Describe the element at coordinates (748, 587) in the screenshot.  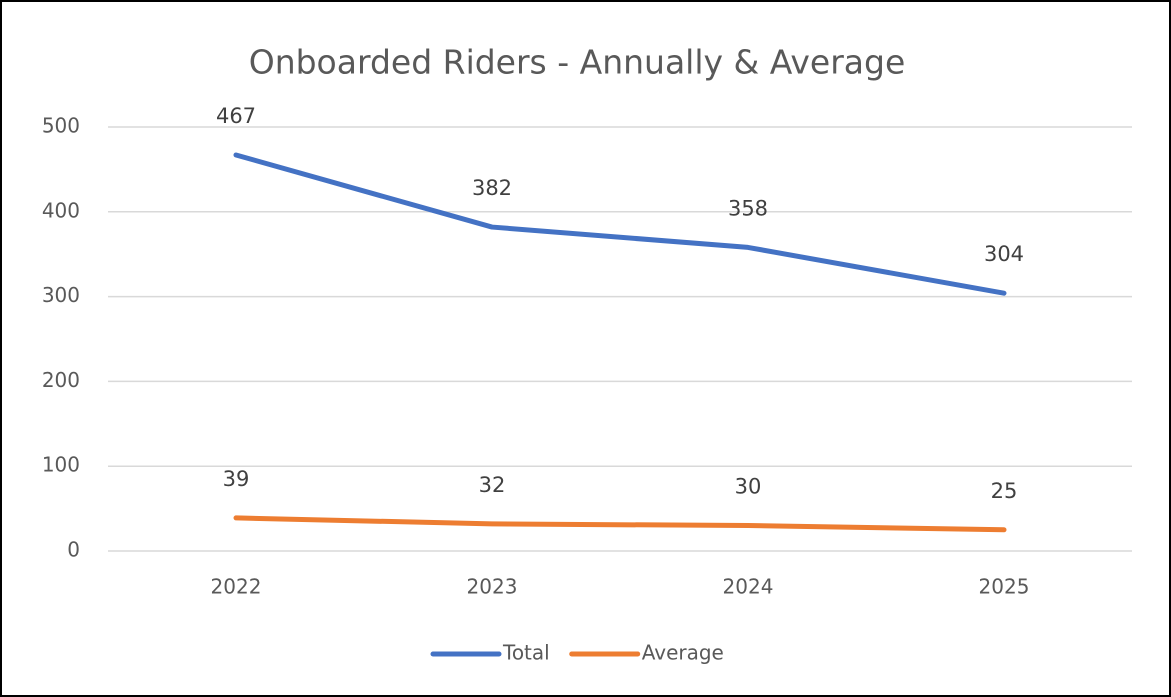
I see `x-tick-label: 2024` at that location.